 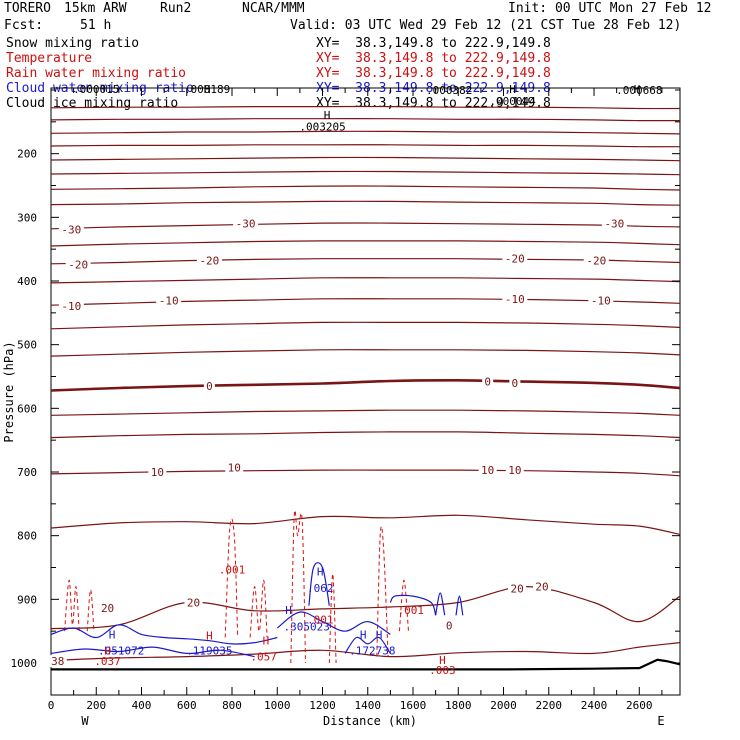 What do you see at coordinates (9, 391) in the screenshot?
I see `y-axis-title: Pressure (hPa)` at bounding box center [9, 391].